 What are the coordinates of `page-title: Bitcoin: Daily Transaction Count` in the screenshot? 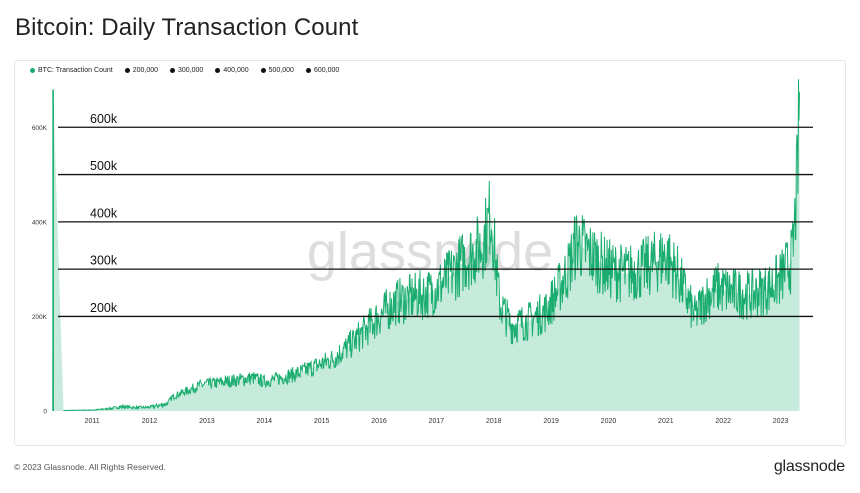 It's located at (187, 27).